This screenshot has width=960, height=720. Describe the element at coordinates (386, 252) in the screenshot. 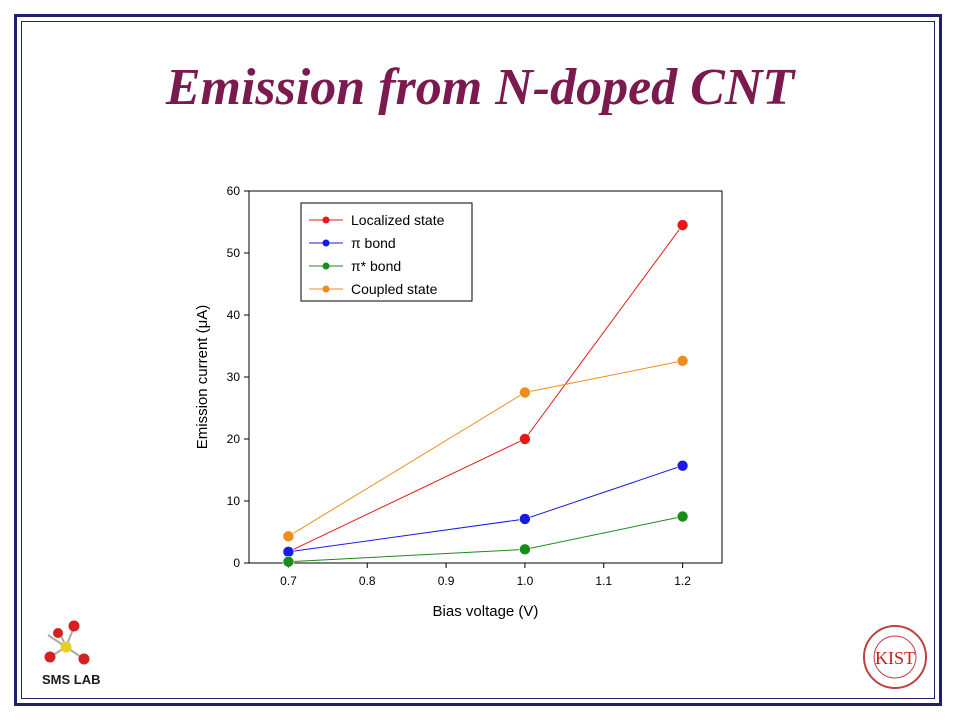

I see `legend-box` at that location.